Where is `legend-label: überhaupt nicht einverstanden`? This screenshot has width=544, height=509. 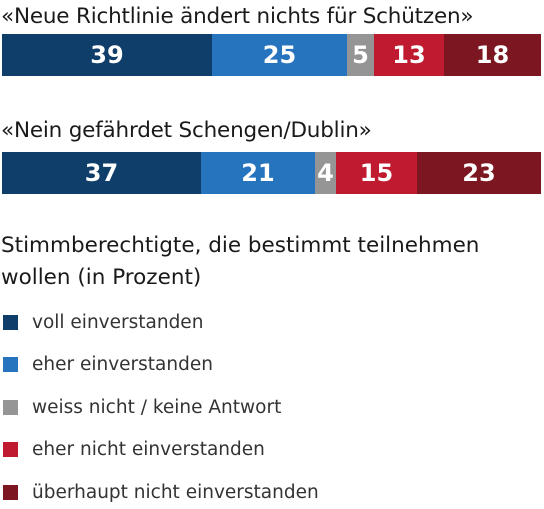
legend-label: überhaupt nicht einverstanden is located at coordinates (175, 492).